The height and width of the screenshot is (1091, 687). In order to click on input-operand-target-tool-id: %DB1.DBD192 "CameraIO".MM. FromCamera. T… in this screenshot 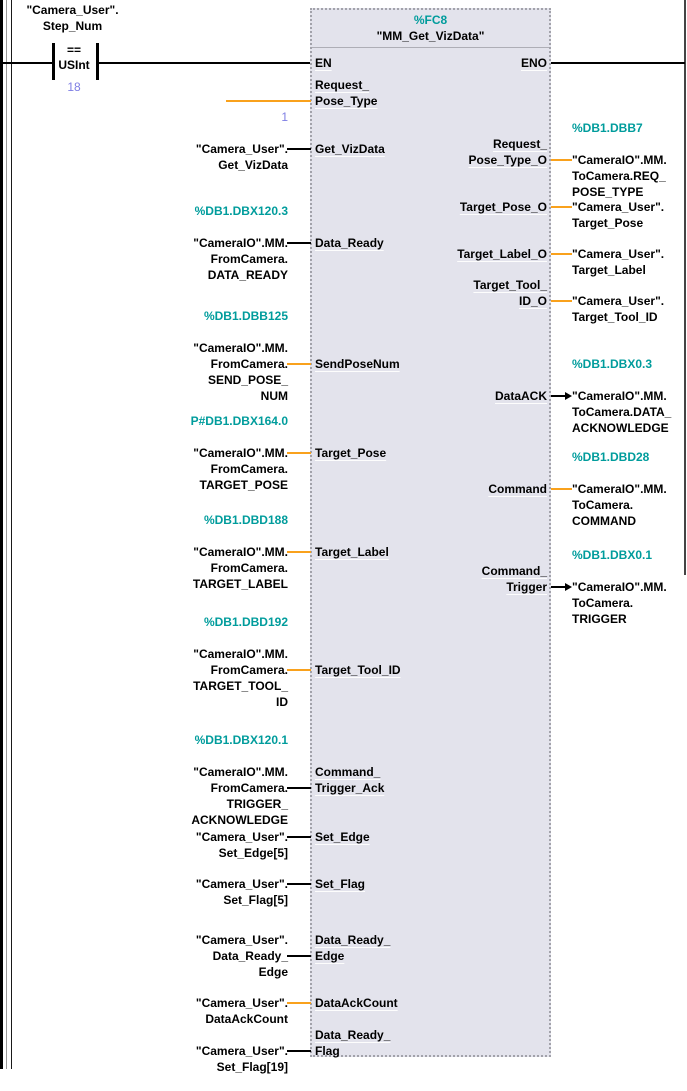, I will do `click(240, 662)`.